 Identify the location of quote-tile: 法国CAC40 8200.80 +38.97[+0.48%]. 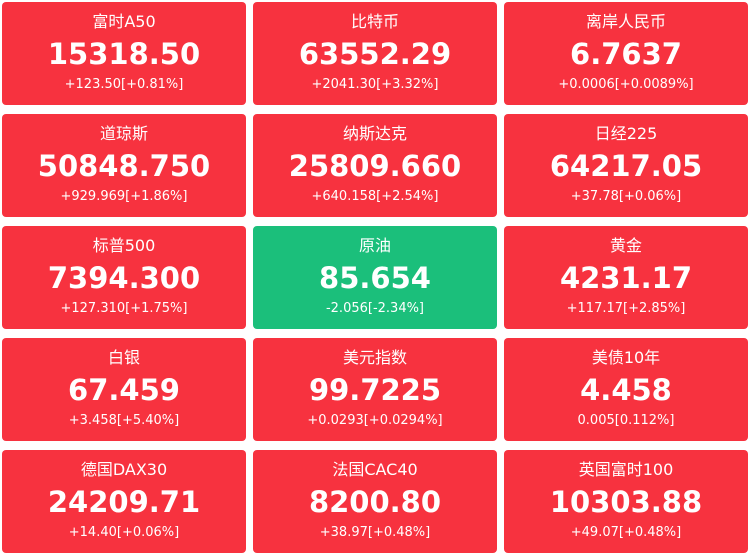
(375, 501).